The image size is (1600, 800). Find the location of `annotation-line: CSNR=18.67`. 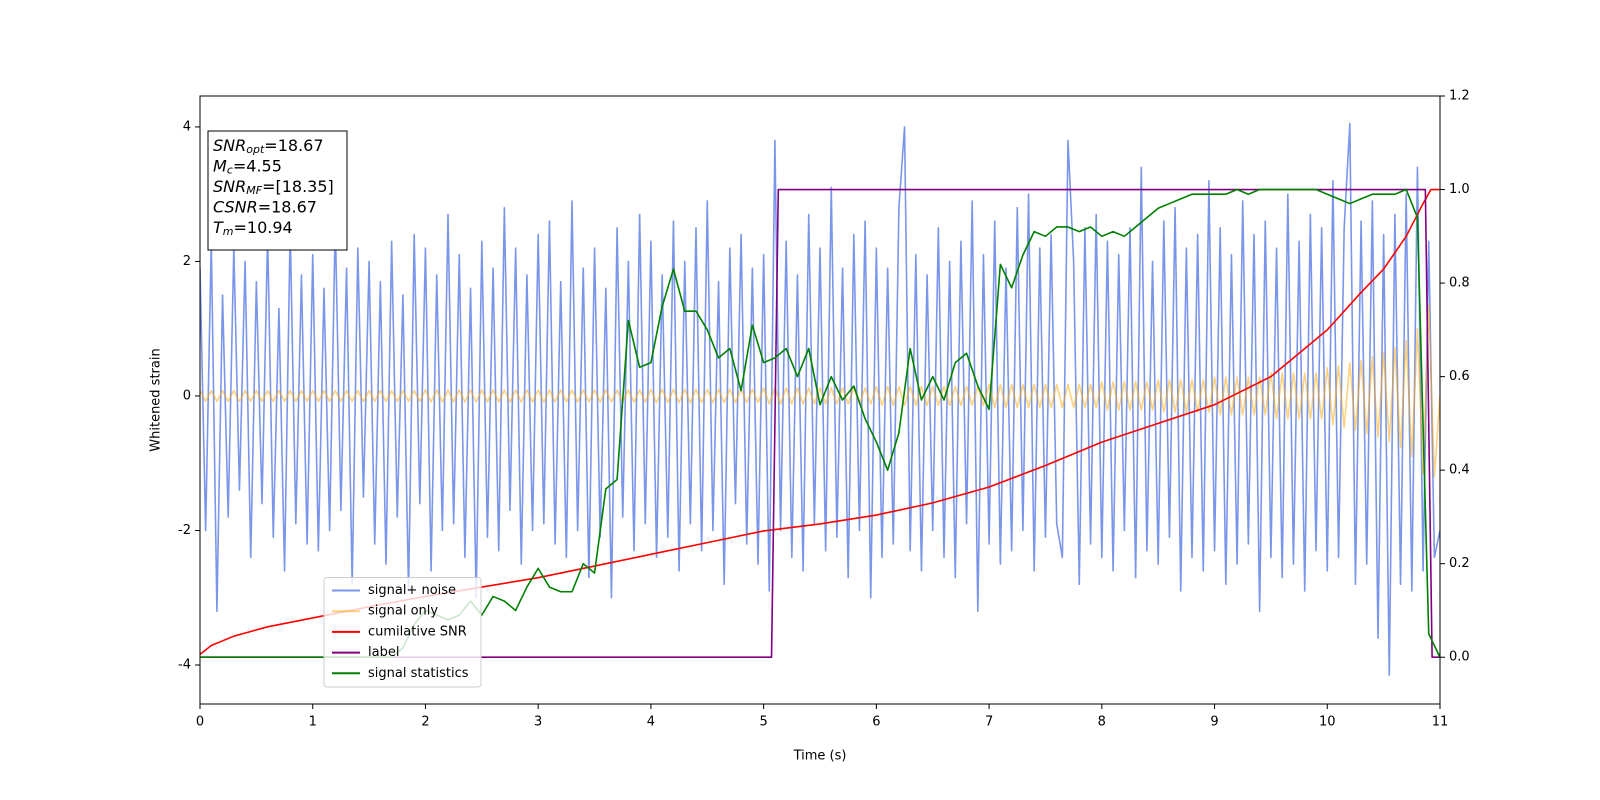

annotation-line: CSNR=18.67 is located at coordinates (265, 206).